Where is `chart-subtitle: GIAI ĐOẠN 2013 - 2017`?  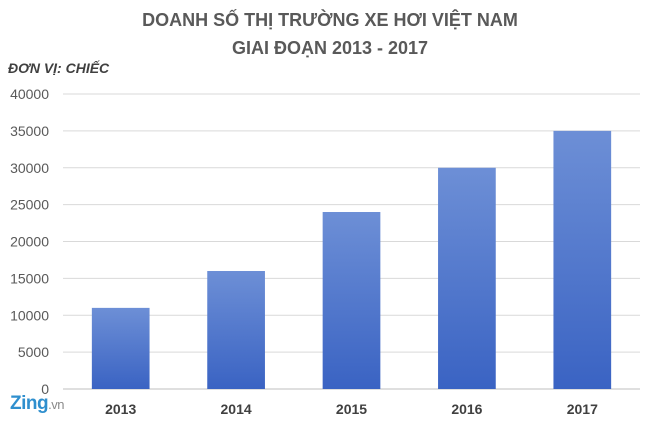
chart-subtitle: GIAI ĐOẠN 2013 - 2017 is located at coordinates (330, 48).